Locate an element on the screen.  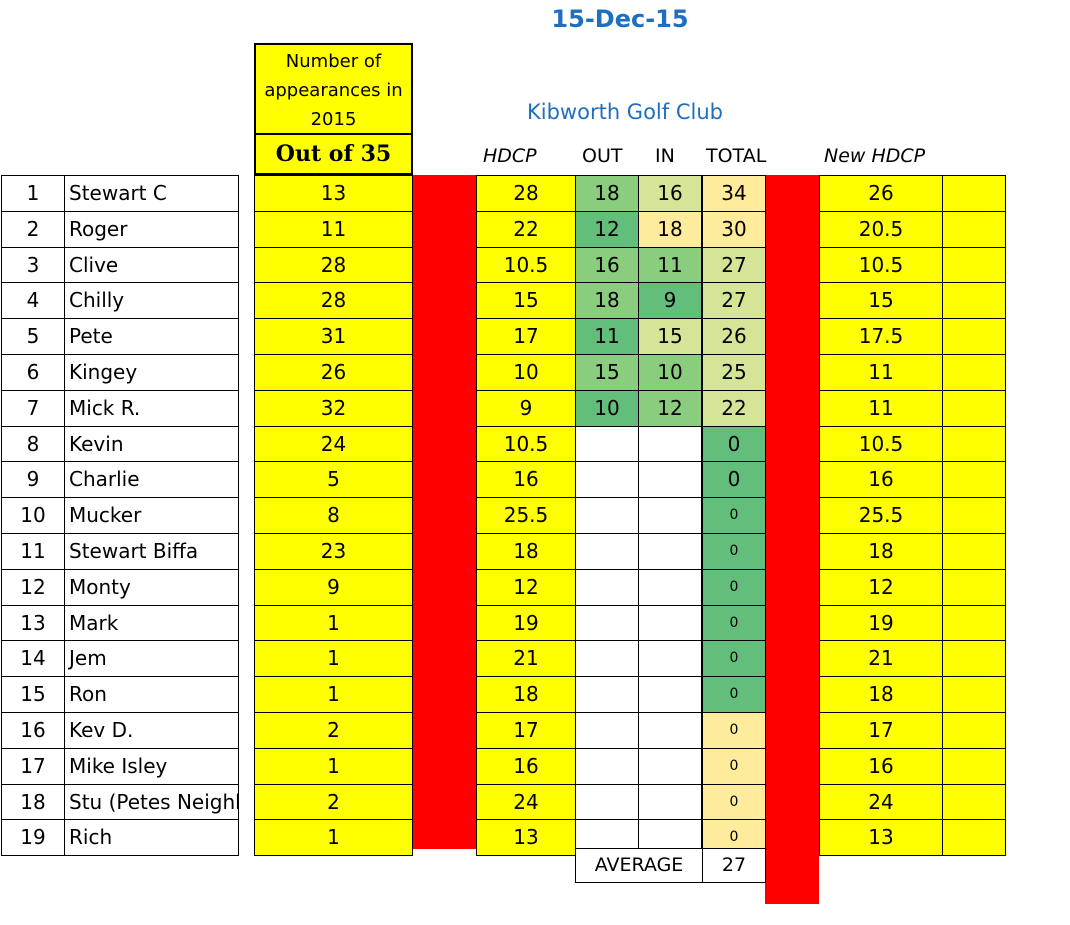
hdcp: 16 is located at coordinates (526, 766).